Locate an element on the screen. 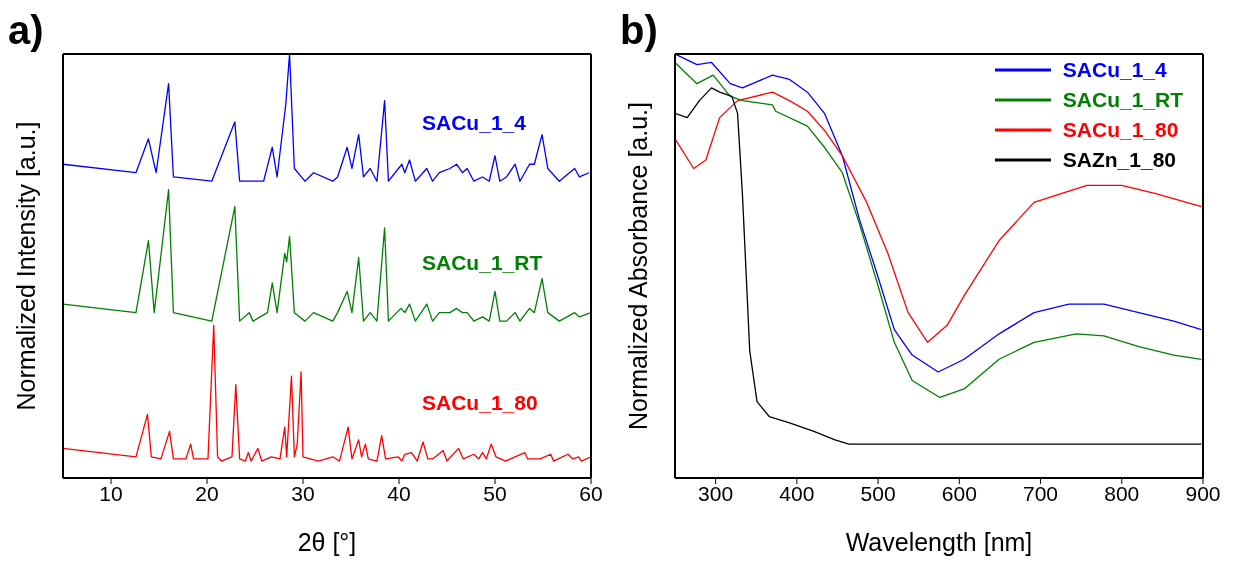  x-tick-label: 900 is located at coordinates (1203, 493).